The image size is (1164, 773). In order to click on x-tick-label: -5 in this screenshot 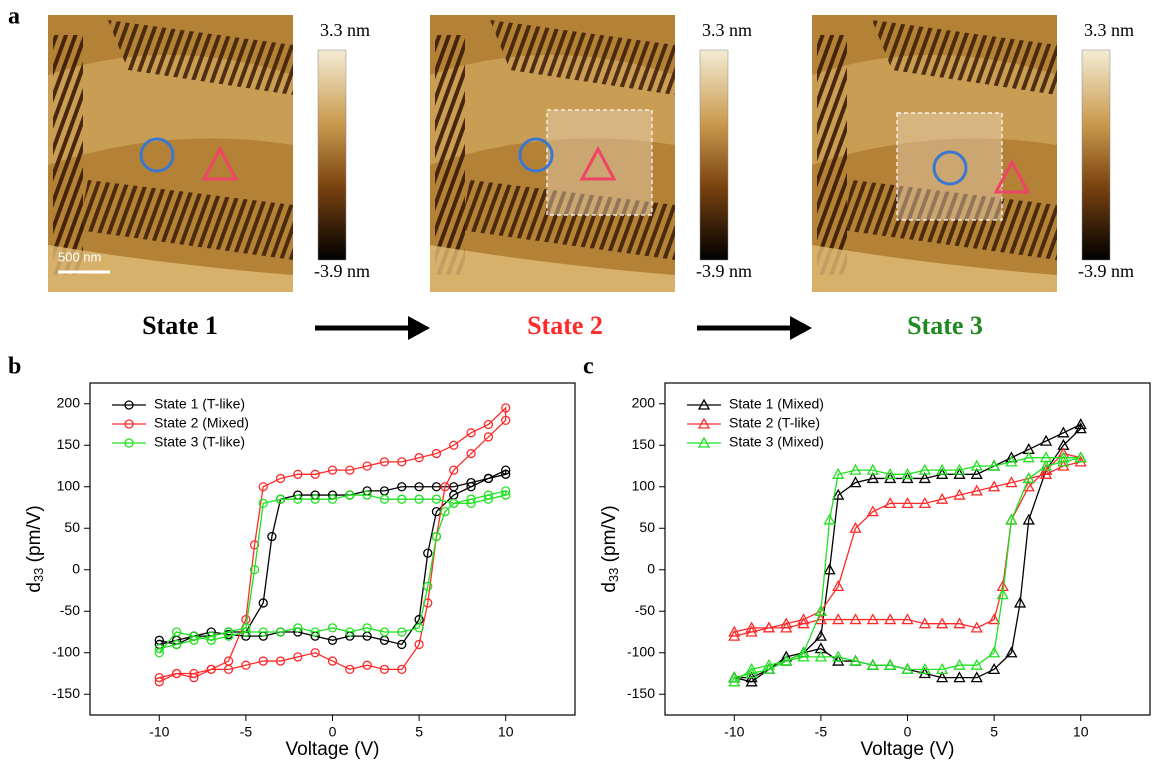, I will do `click(246, 732)`.